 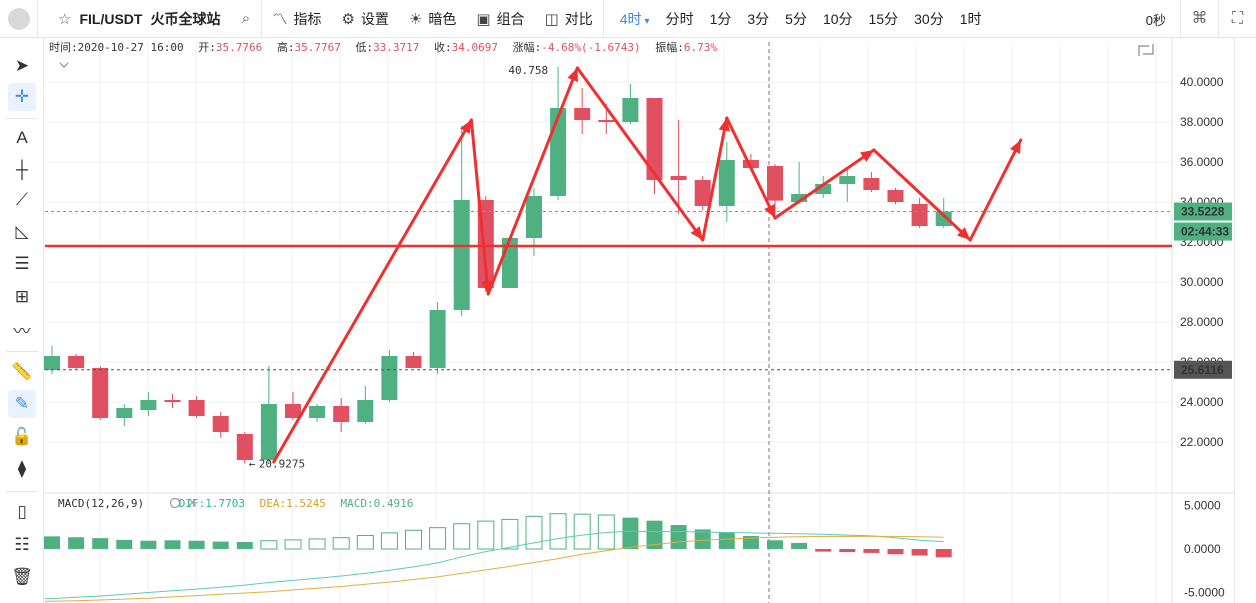 I want to click on interval-30m: 30分, so click(x=929, y=18).